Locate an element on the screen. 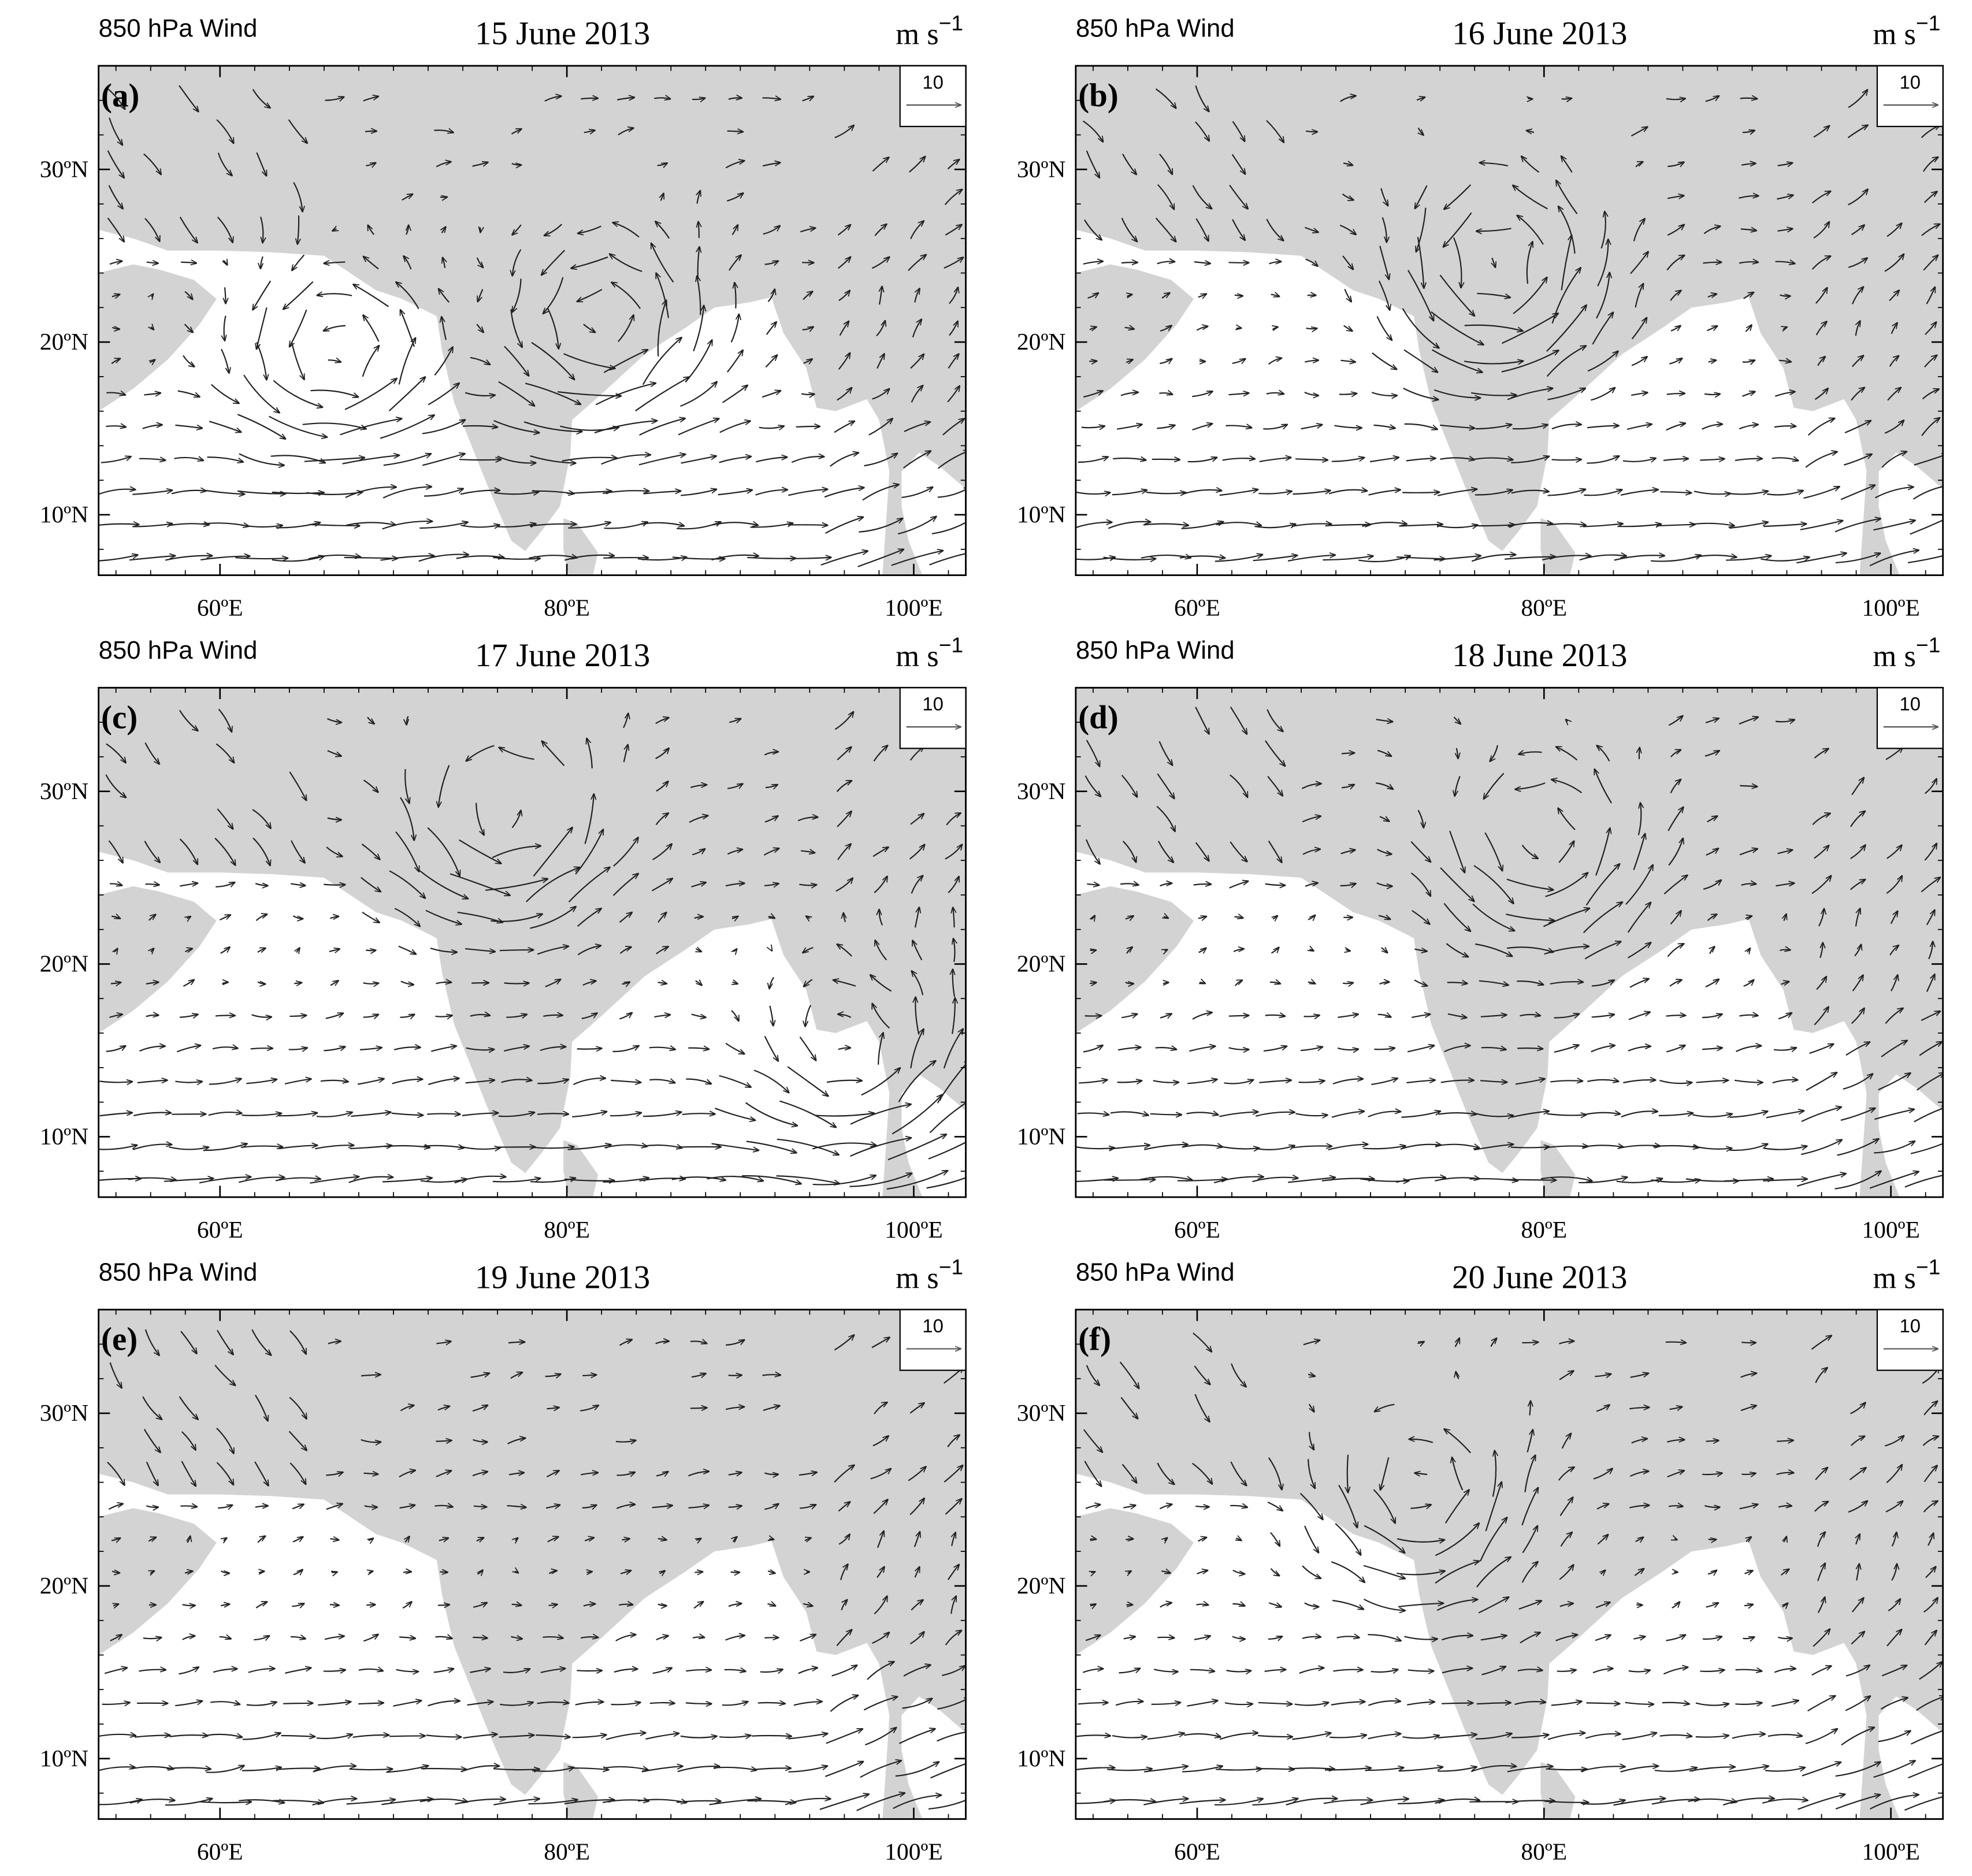 The image size is (1972, 1876). y-tick-label: 10ºN is located at coordinates (1041, 1758).